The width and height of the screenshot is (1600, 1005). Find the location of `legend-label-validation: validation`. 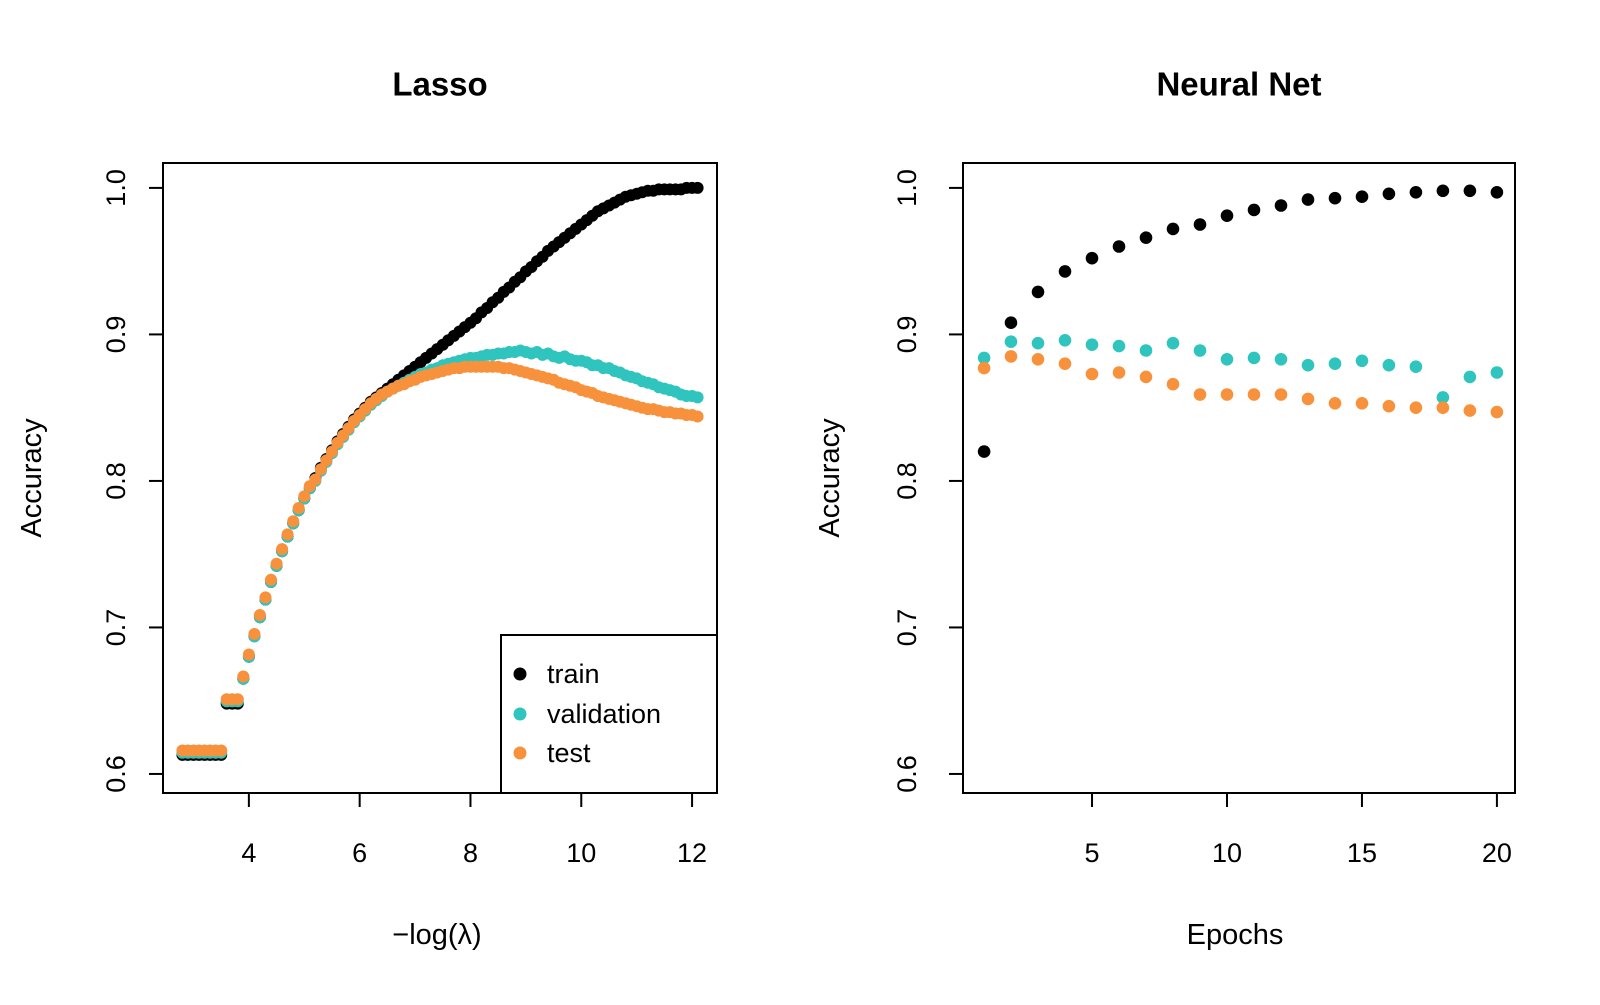

legend-label-validation: validation is located at coordinates (604, 714).